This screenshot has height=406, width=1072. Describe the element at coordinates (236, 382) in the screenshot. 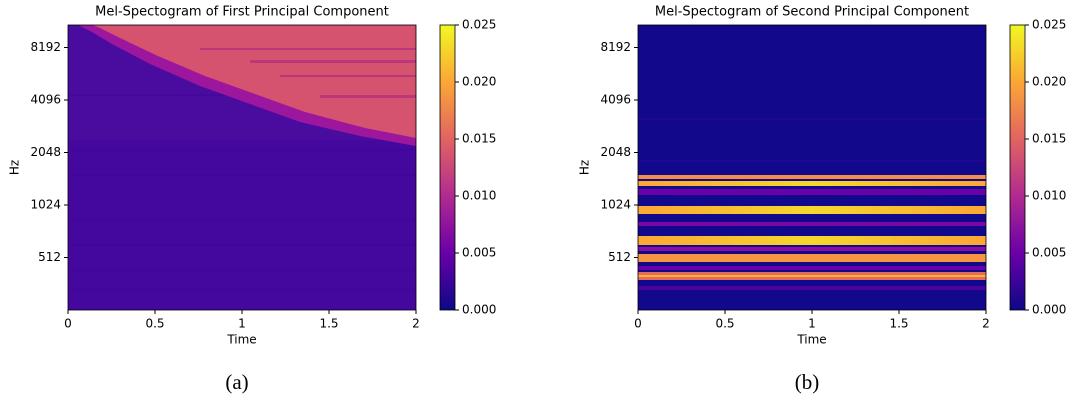

I see `caption: (a)` at that location.